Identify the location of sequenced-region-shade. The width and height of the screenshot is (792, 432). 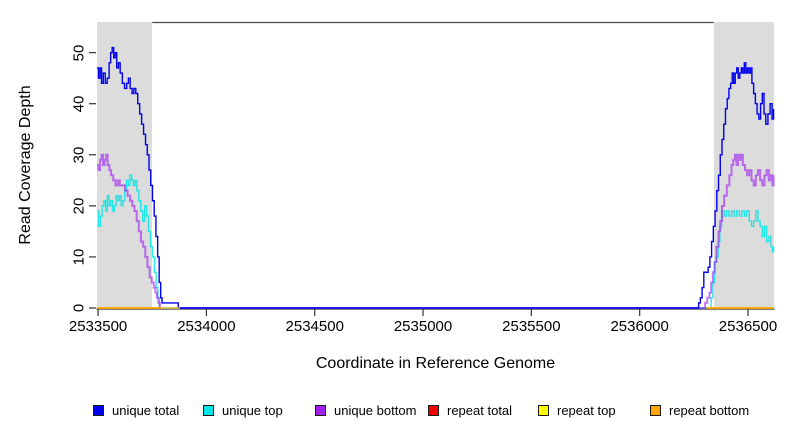
(125, 165).